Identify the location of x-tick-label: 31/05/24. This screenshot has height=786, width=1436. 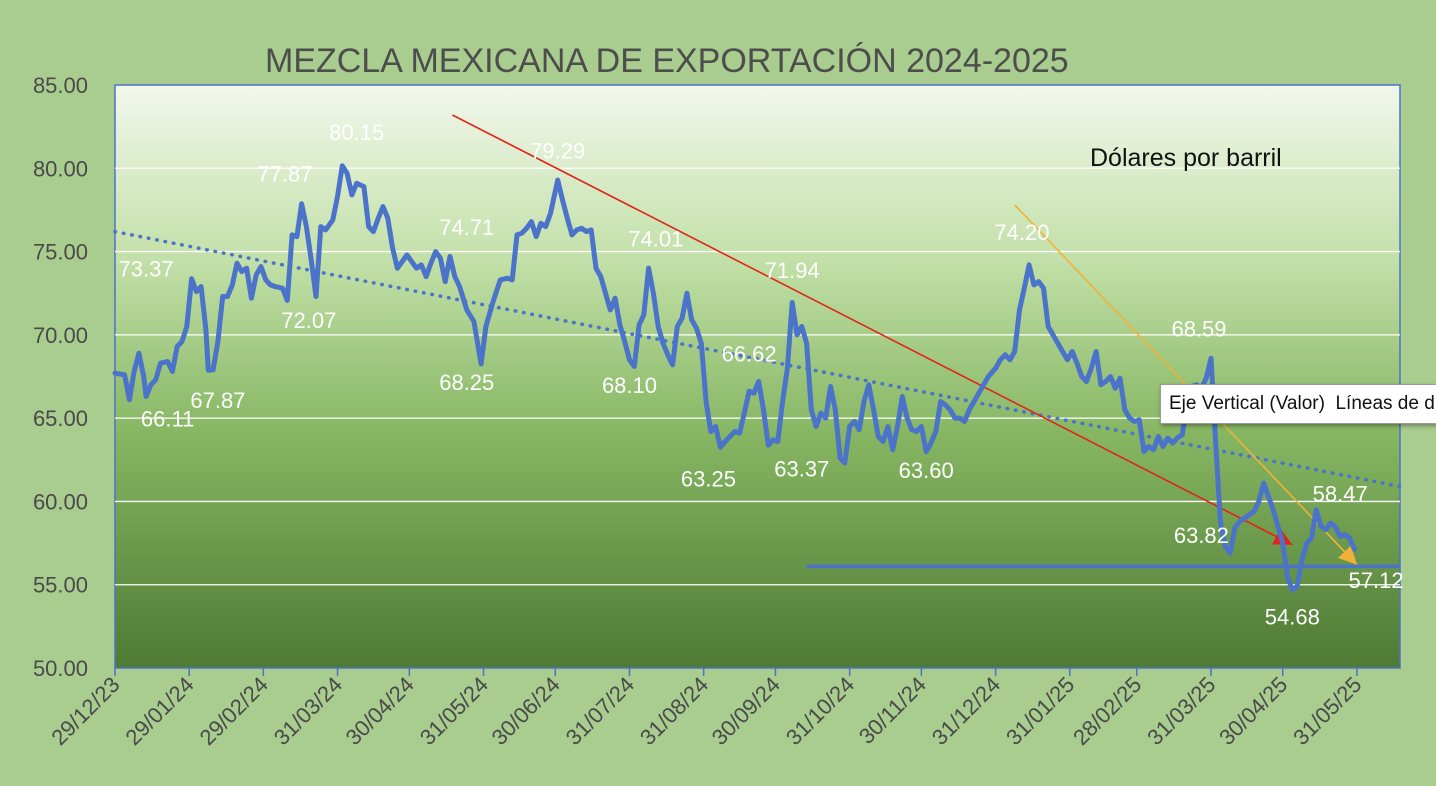
(454, 711).